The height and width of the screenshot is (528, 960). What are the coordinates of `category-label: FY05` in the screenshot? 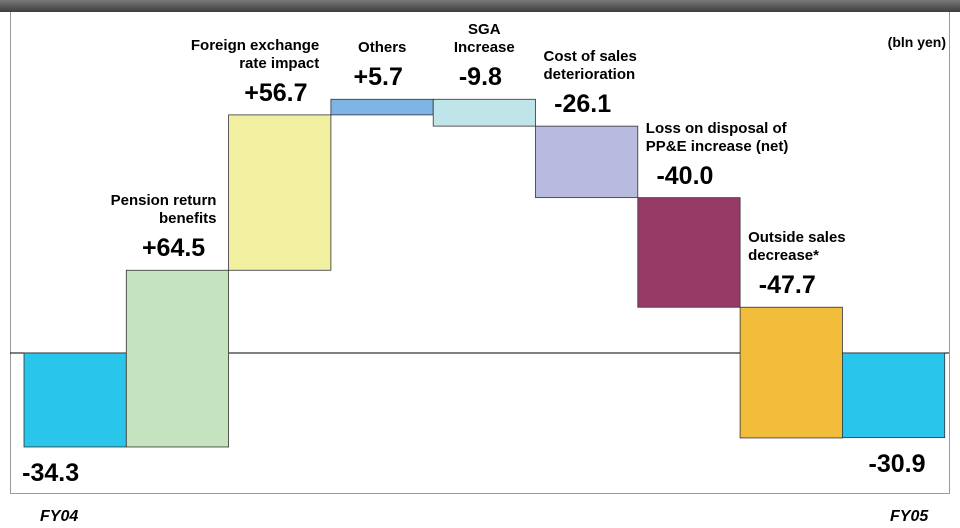 It's located at (909, 516).